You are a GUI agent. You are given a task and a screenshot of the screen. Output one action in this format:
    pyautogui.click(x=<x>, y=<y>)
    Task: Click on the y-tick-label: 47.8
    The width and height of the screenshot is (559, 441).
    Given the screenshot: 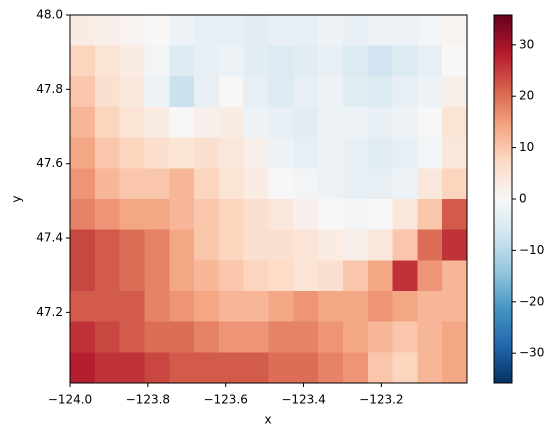 What is the action you would take?
    pyautogui.click(x=49, y=89)
    